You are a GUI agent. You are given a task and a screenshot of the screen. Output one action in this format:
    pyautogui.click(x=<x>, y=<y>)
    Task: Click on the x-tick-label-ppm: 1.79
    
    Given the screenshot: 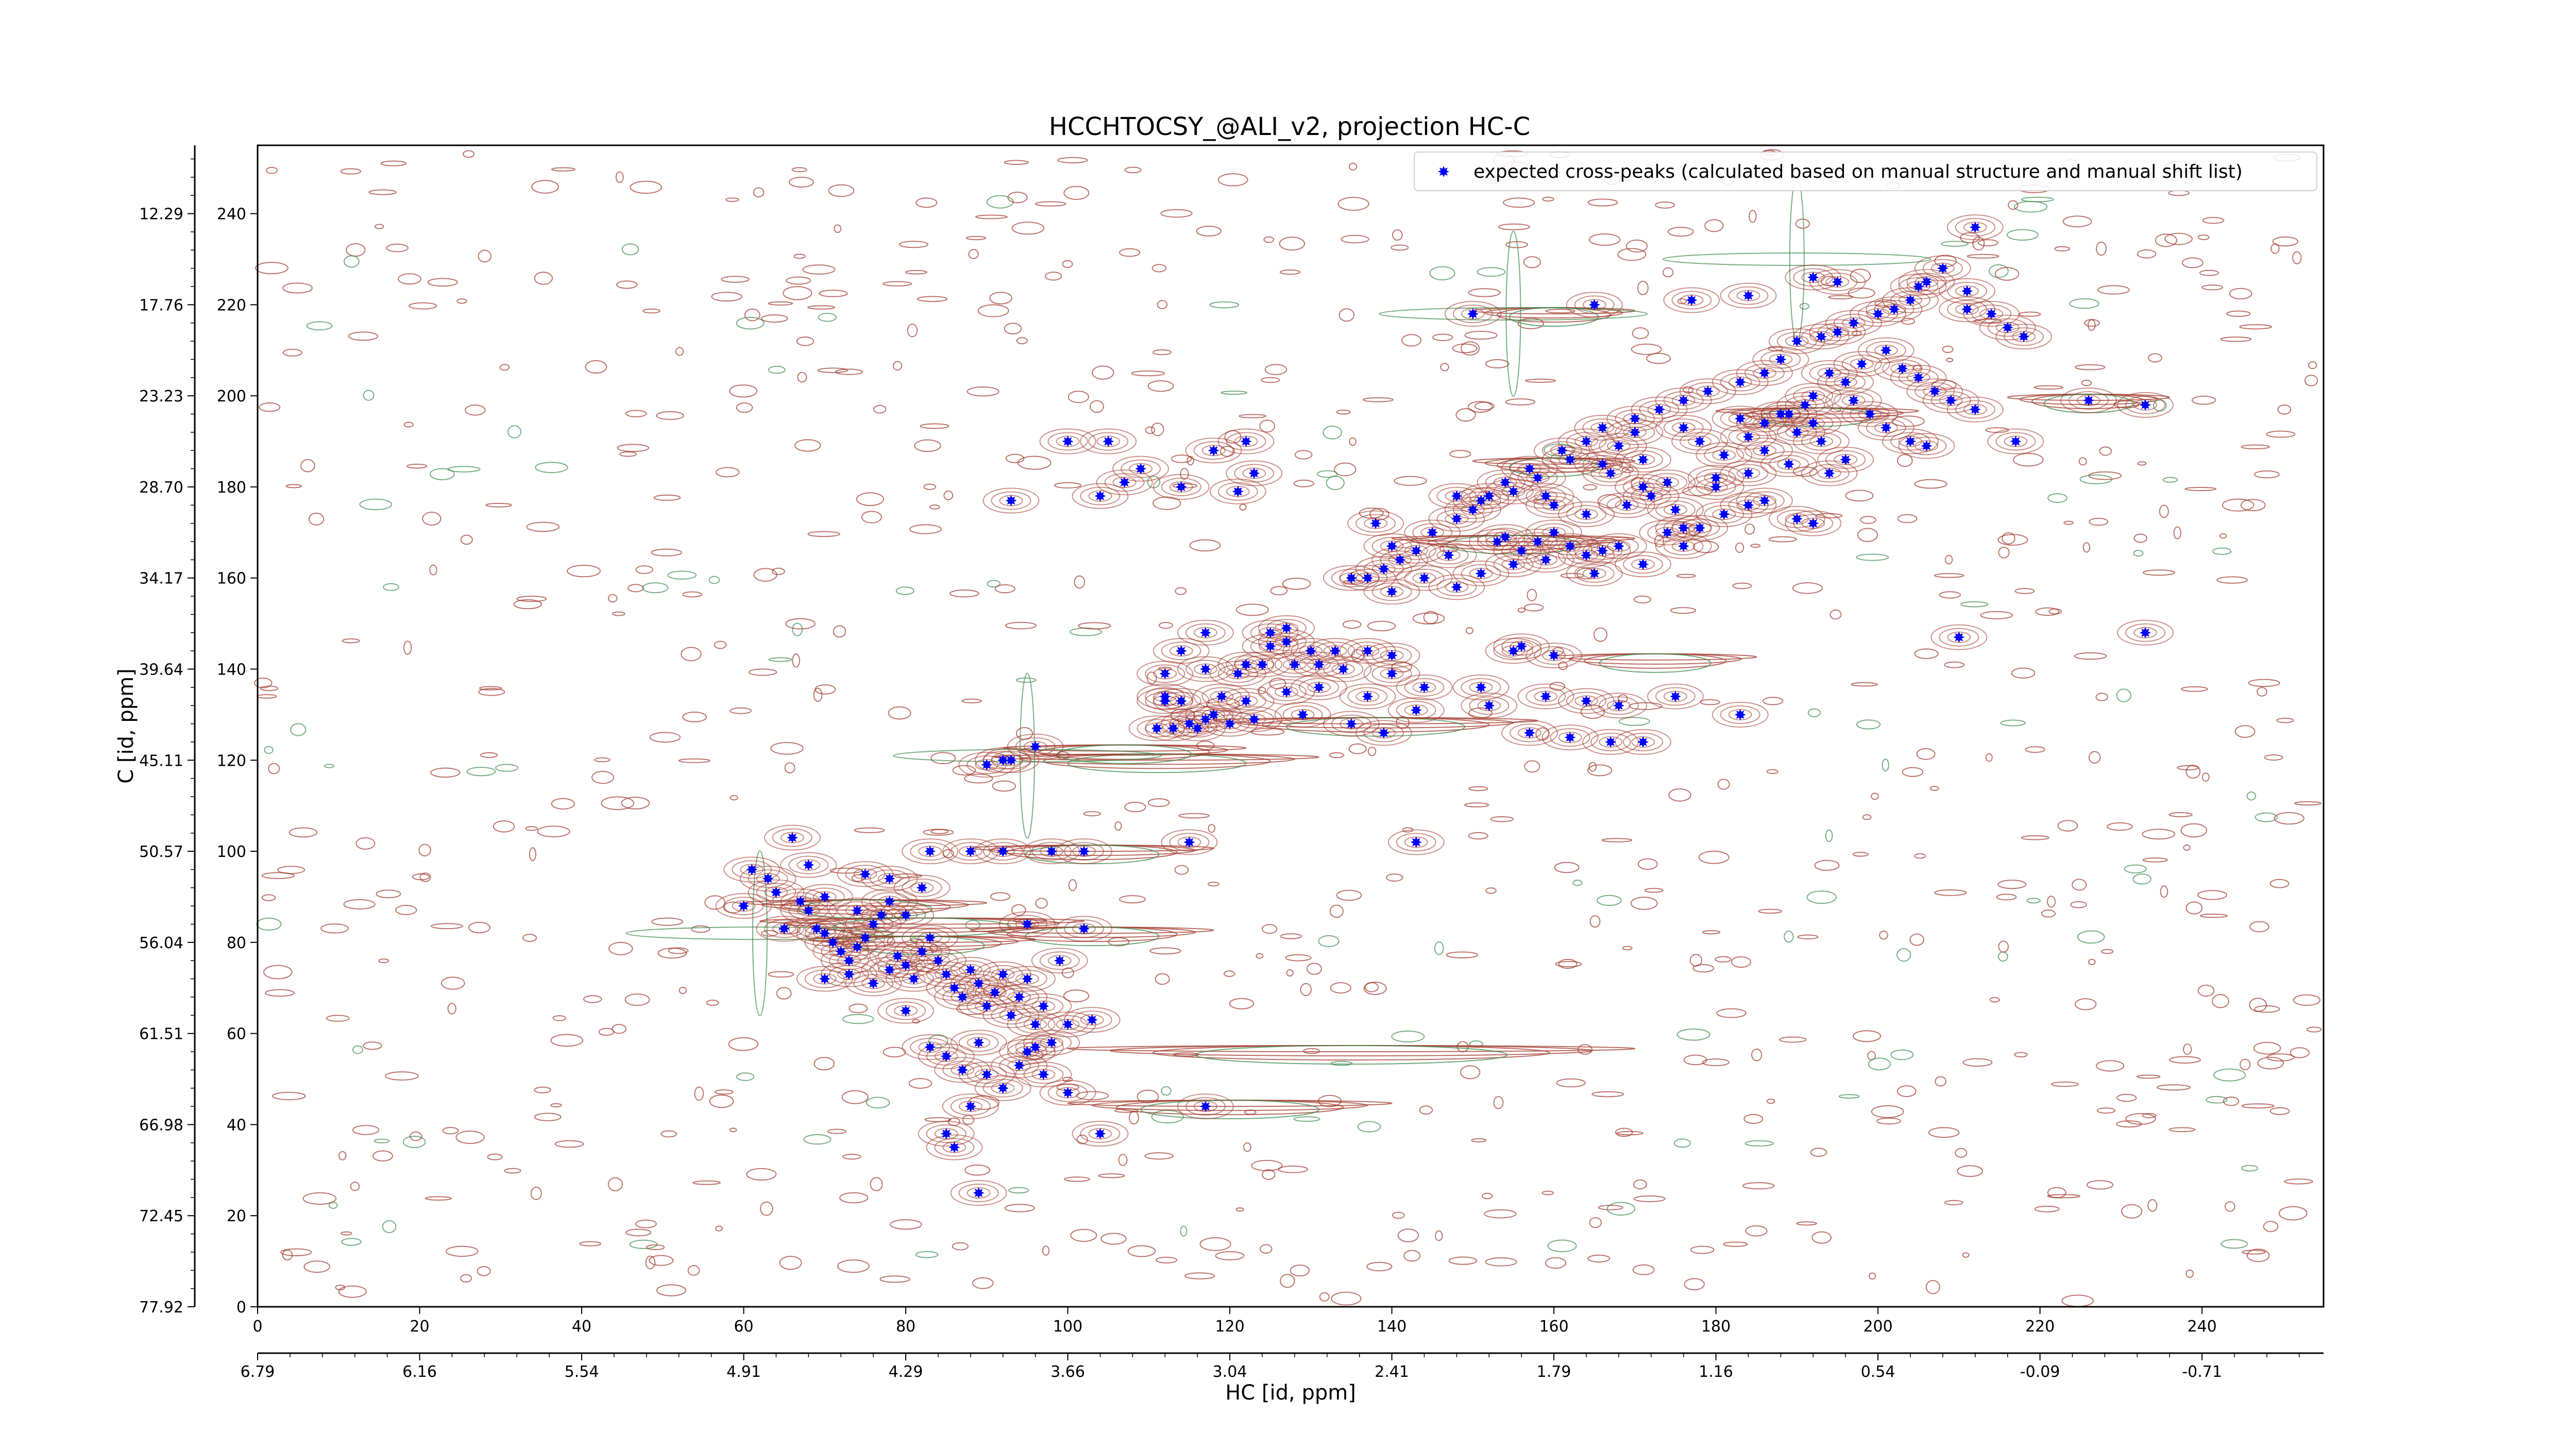 What is the action you would take?
    pyautogui.click(x=1554, y=1372)
    